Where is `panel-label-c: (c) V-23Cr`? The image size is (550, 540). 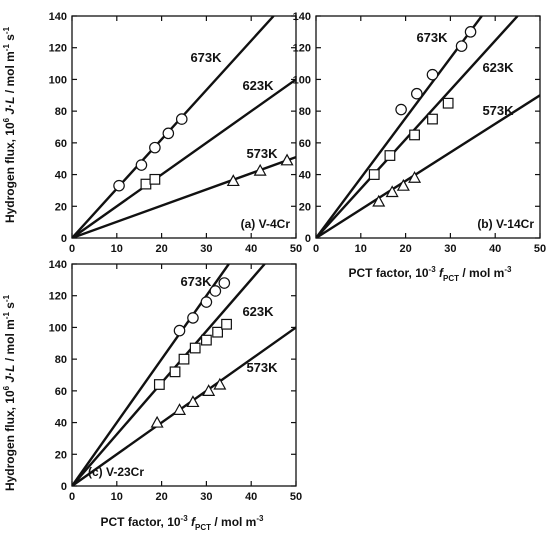
panel-label-c: (c) V-23Cr is located at coordinates (116, 472).